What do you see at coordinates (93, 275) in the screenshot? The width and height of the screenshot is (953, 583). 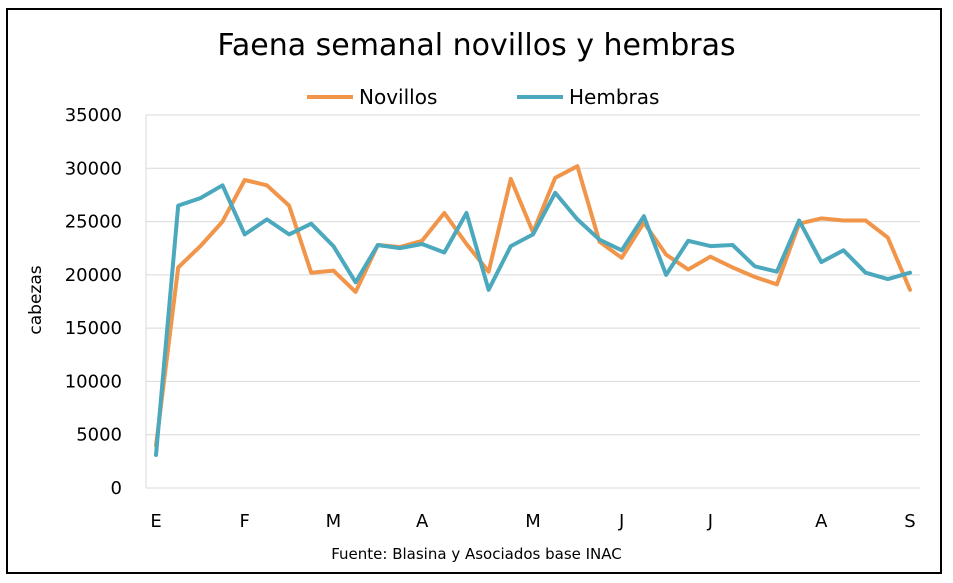 I see `y-tick-label: 20000` at bounding box center [93, 275].